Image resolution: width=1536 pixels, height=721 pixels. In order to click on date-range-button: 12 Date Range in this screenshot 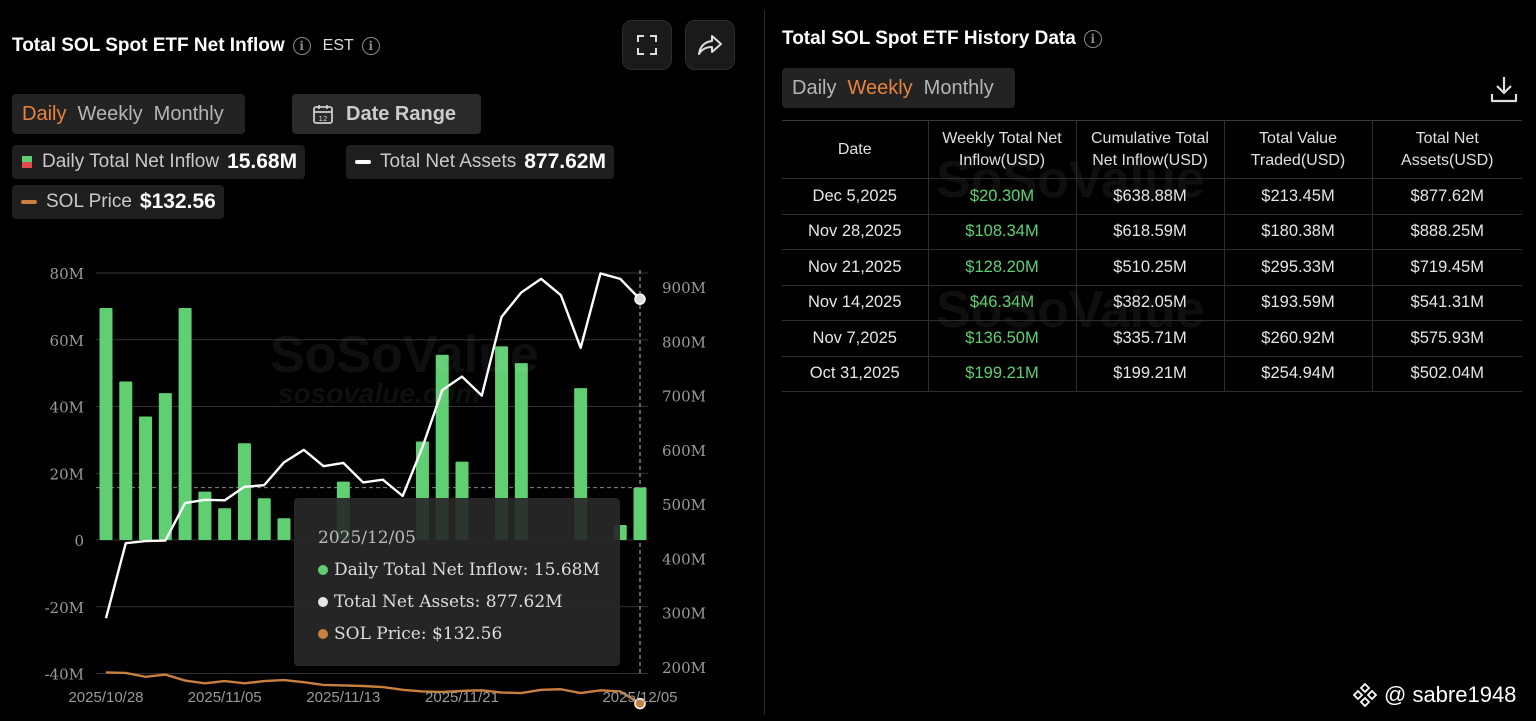, I will do `click(386, 114)`.